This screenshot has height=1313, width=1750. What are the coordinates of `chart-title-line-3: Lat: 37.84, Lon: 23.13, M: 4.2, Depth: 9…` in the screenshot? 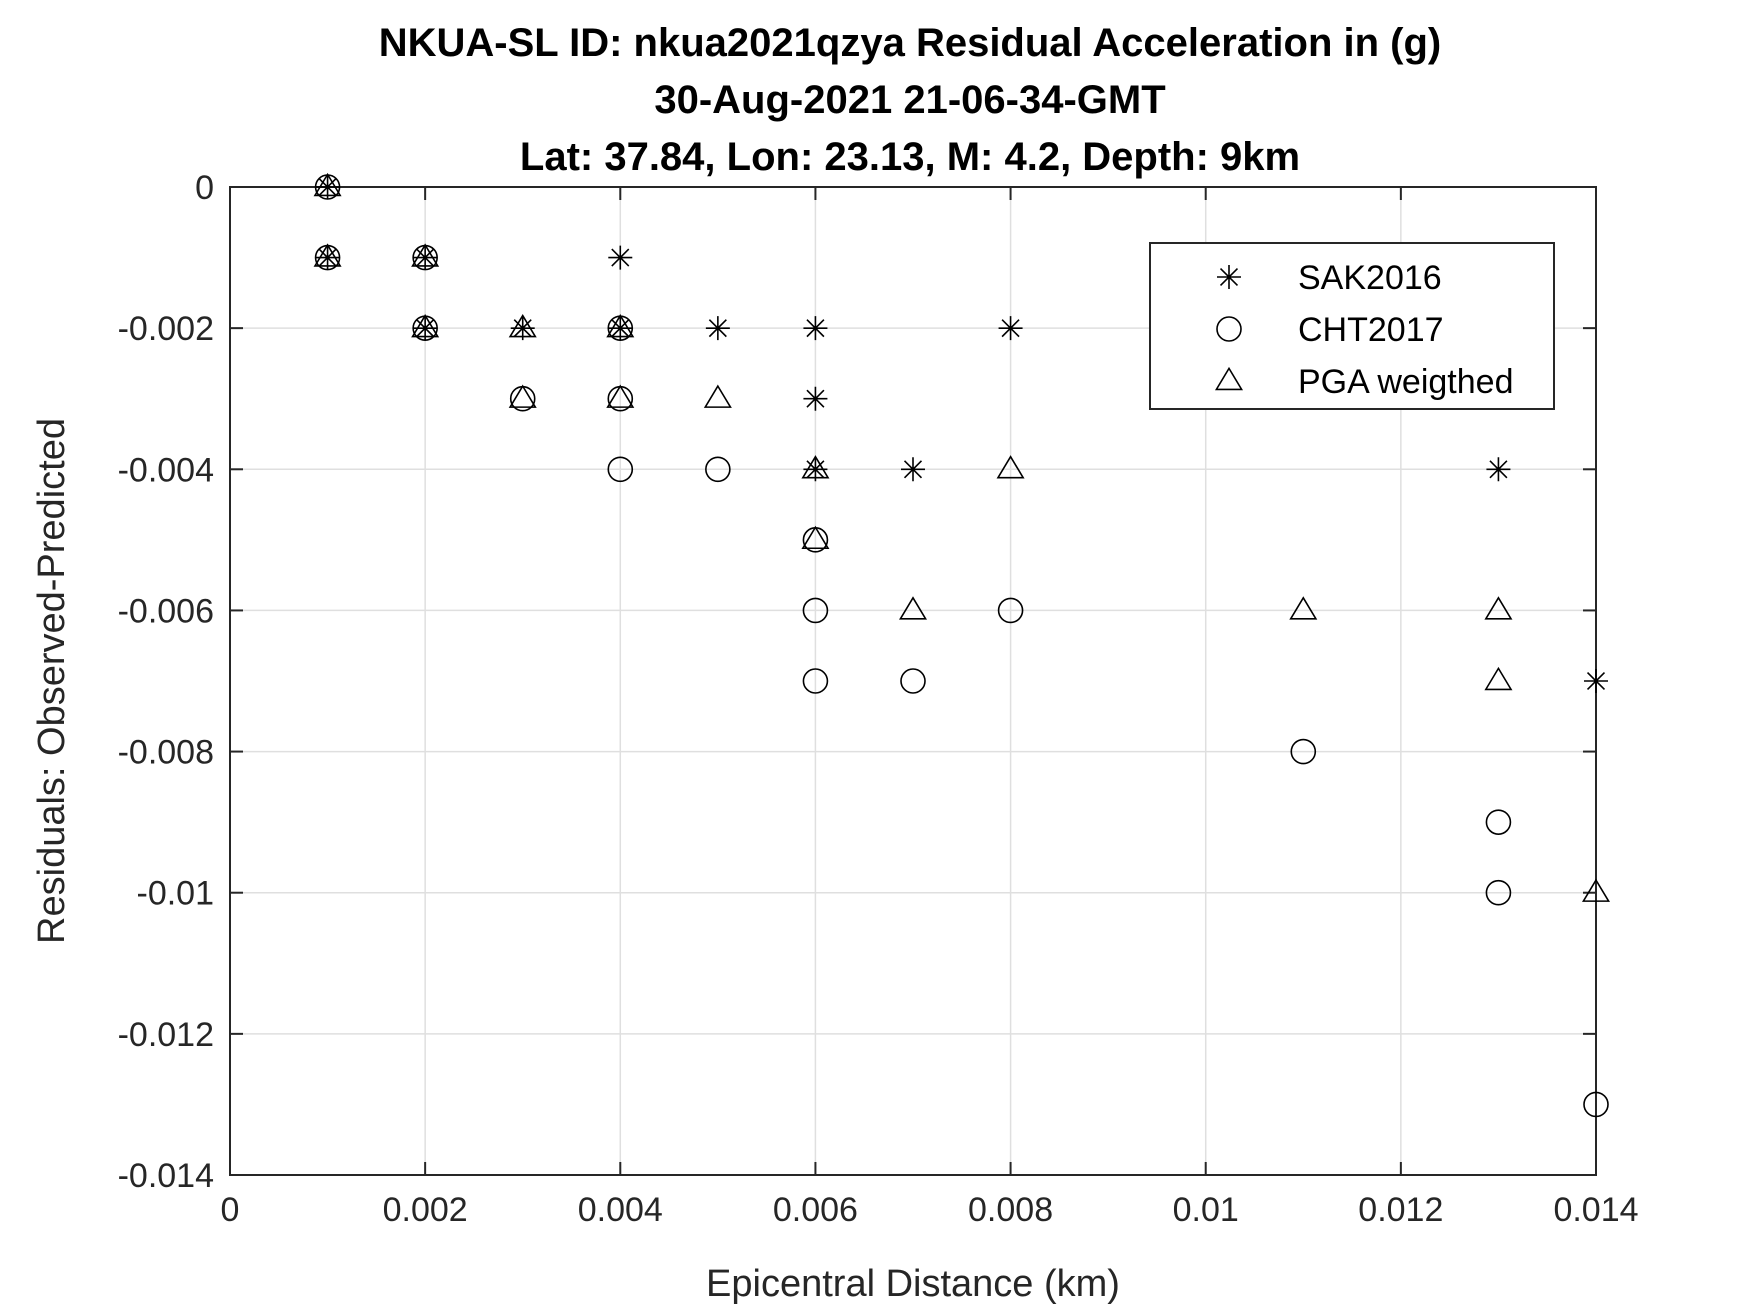 It's located at (910, 157).